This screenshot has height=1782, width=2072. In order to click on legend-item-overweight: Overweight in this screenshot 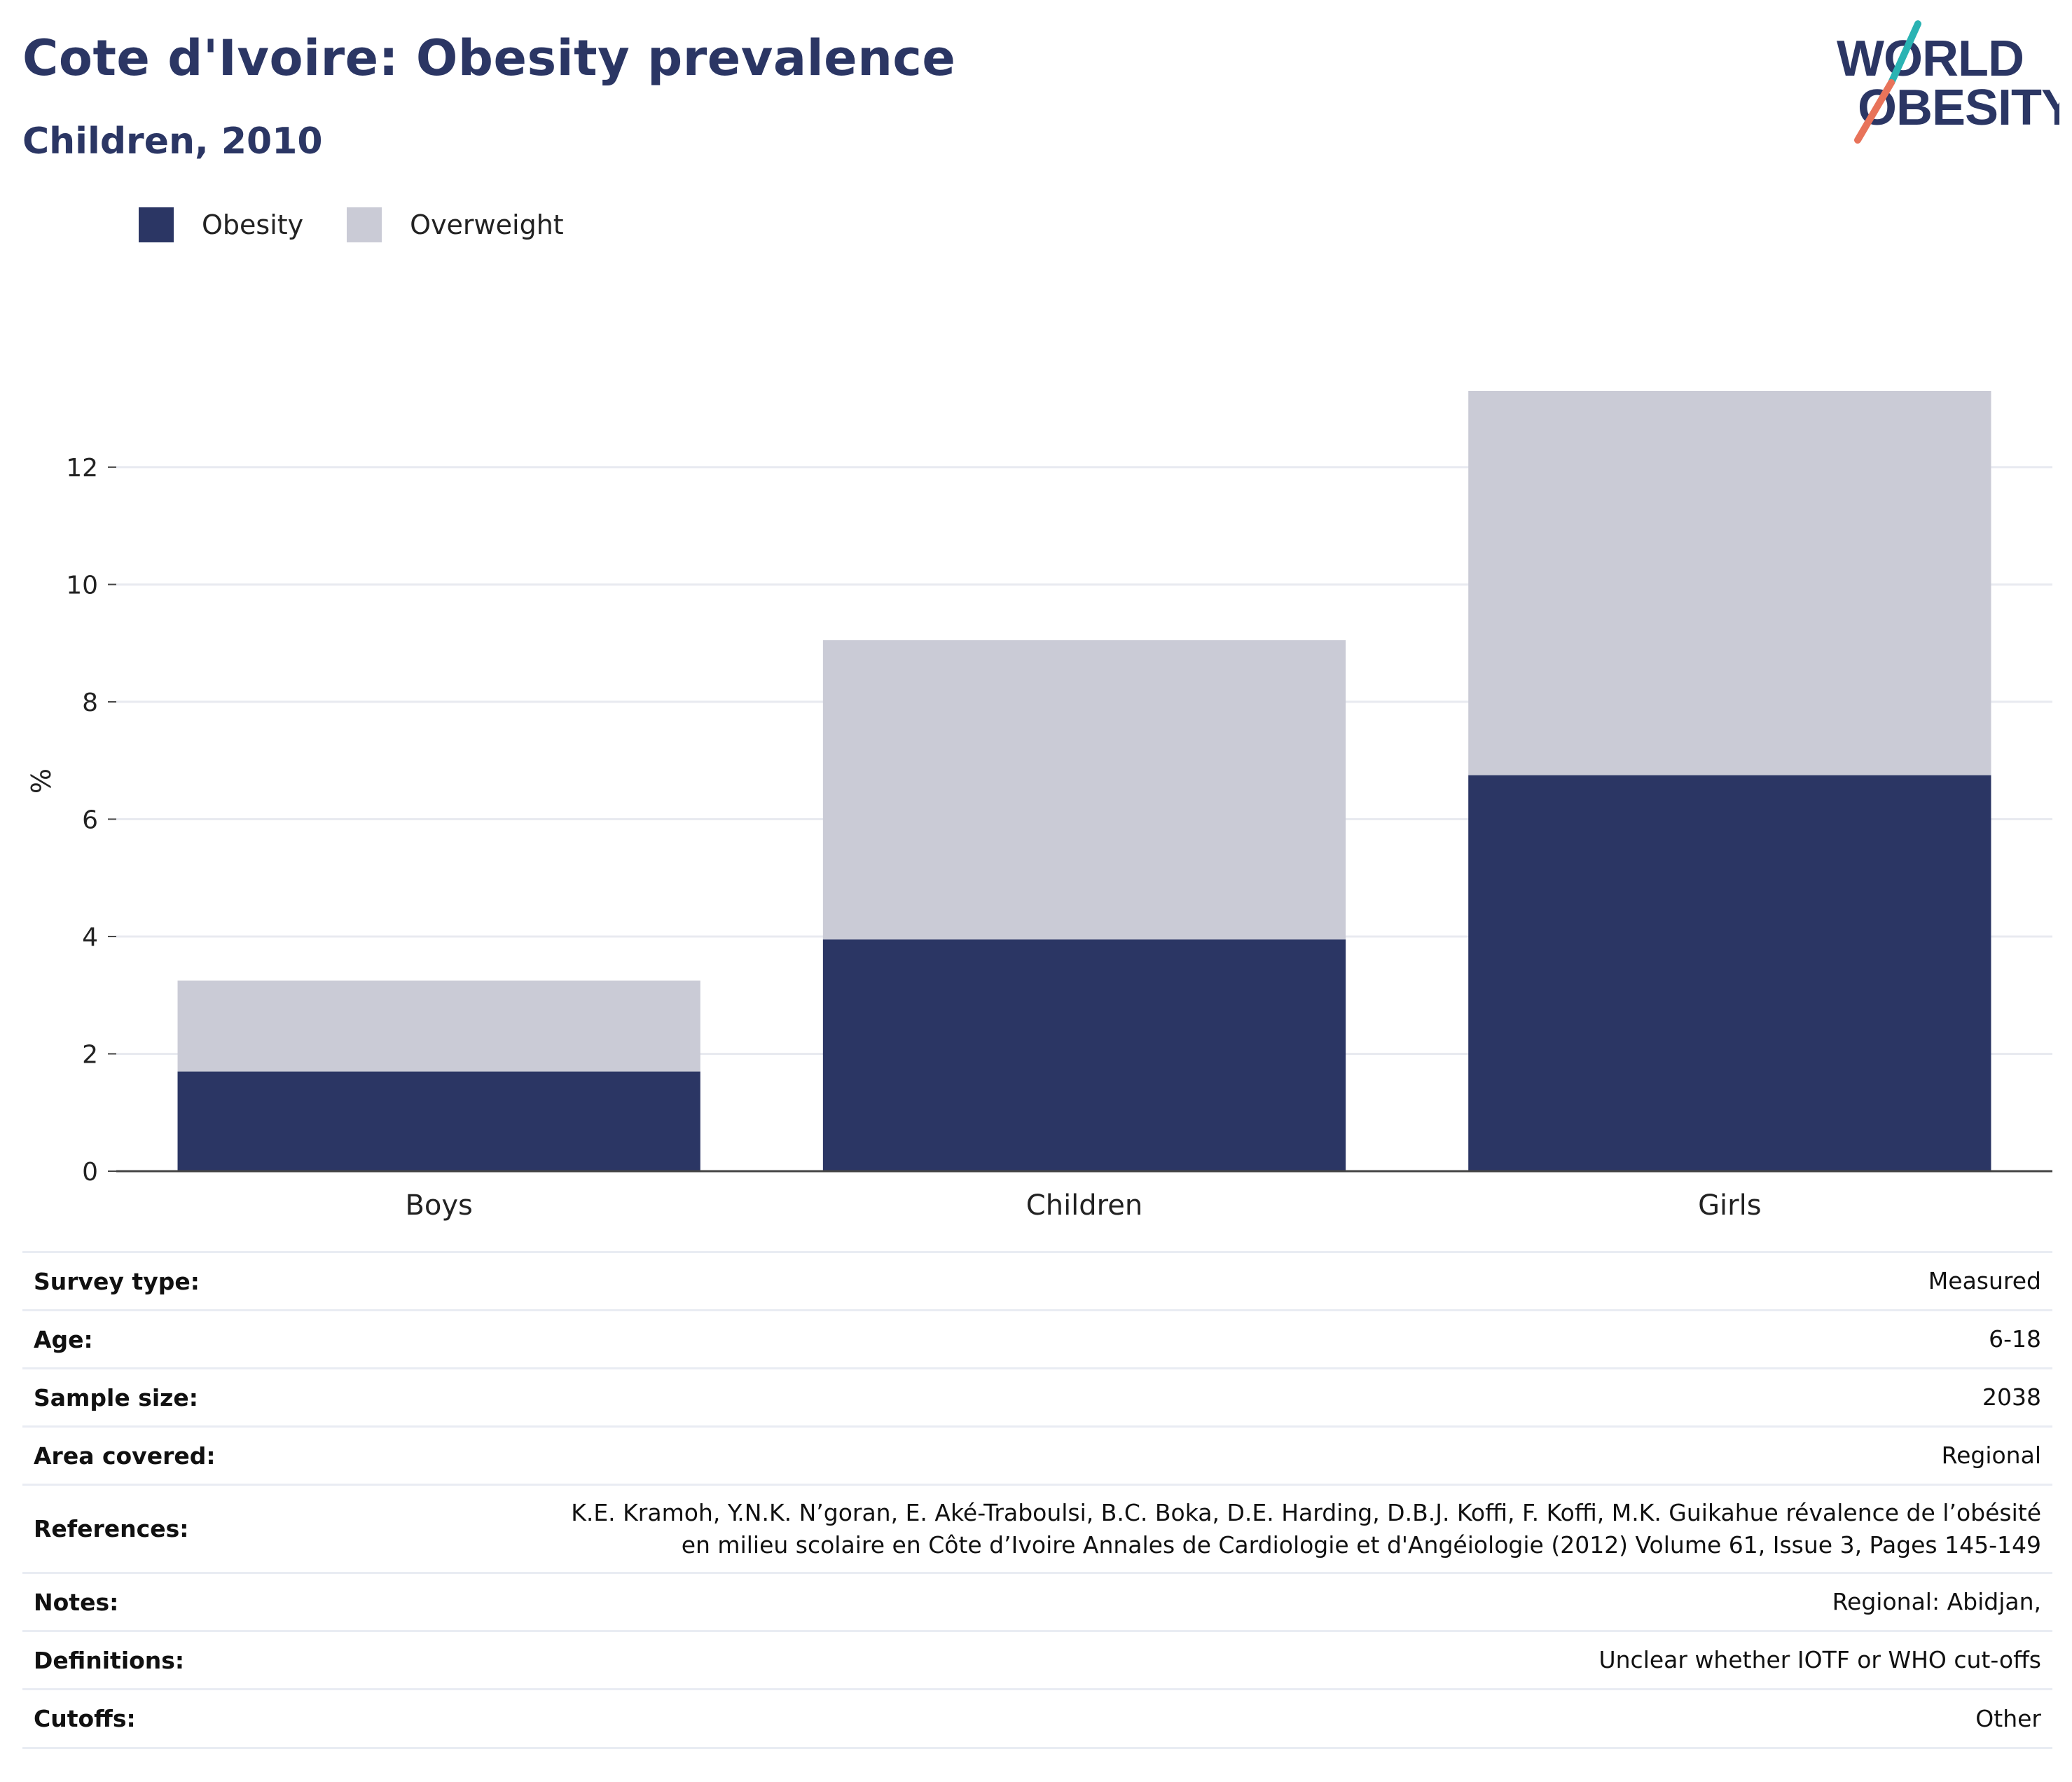, I will do `click(456, 224)`.